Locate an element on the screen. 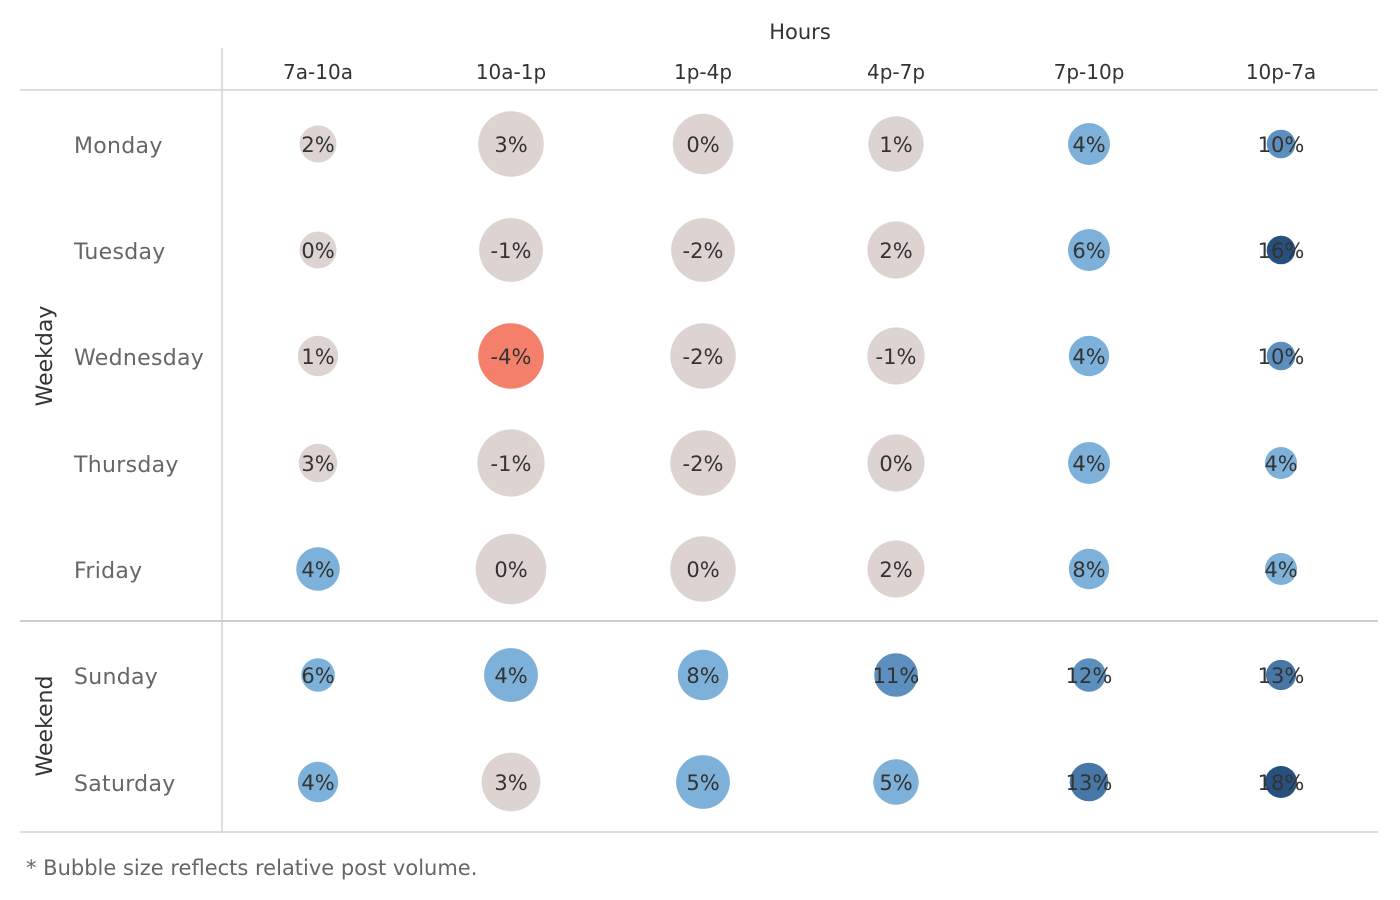 This screenshot has height=900, width=1400. column-label: 4p-7p is located at coordinates (896, 72).